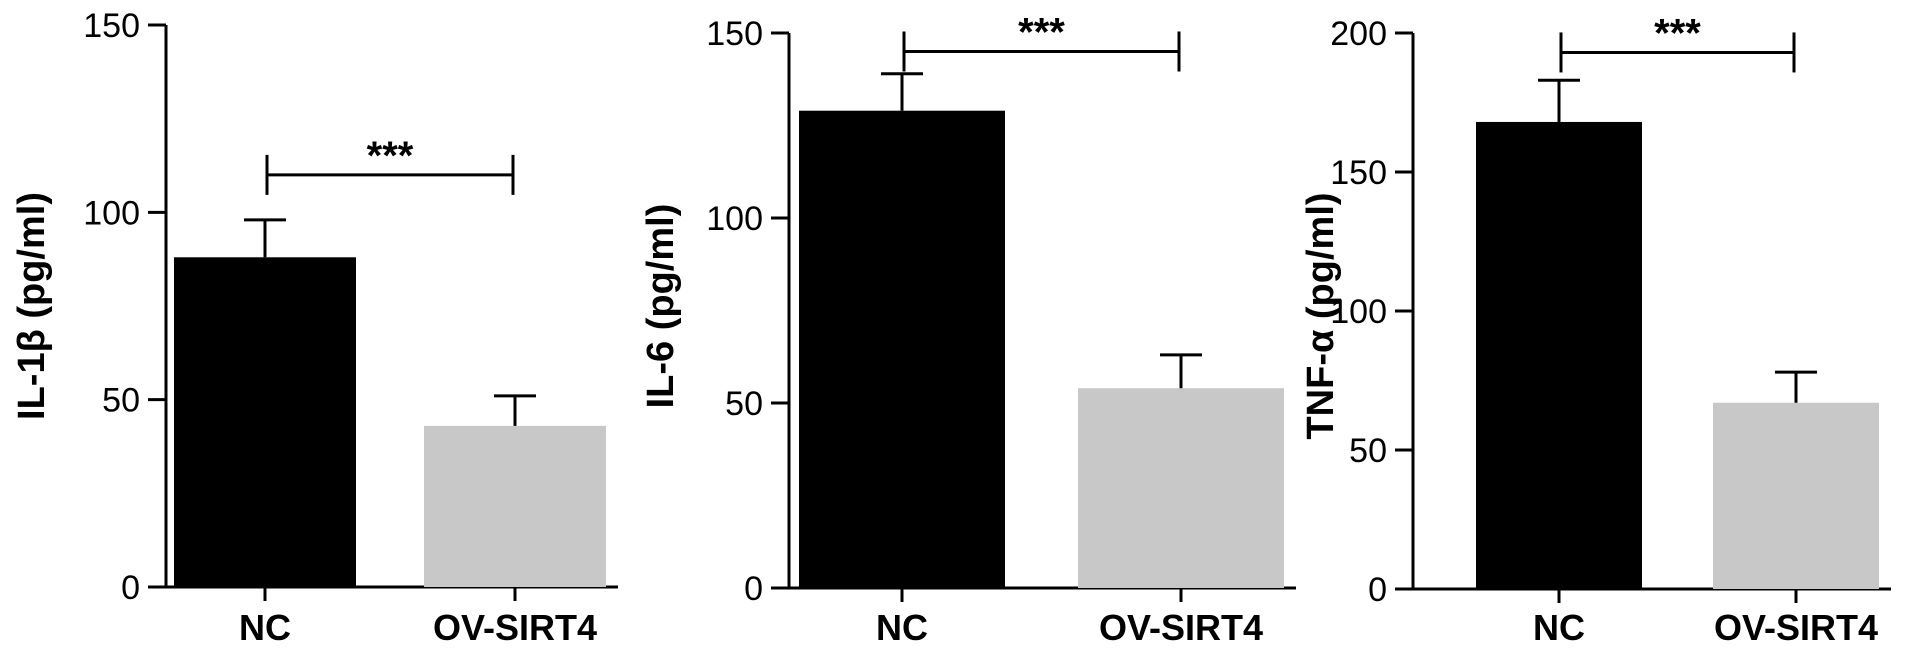  What do you see at coordinates (1358, 34) in the screenshot?
I see `y-tick-label: 200` at bounding box center [1358, 34].